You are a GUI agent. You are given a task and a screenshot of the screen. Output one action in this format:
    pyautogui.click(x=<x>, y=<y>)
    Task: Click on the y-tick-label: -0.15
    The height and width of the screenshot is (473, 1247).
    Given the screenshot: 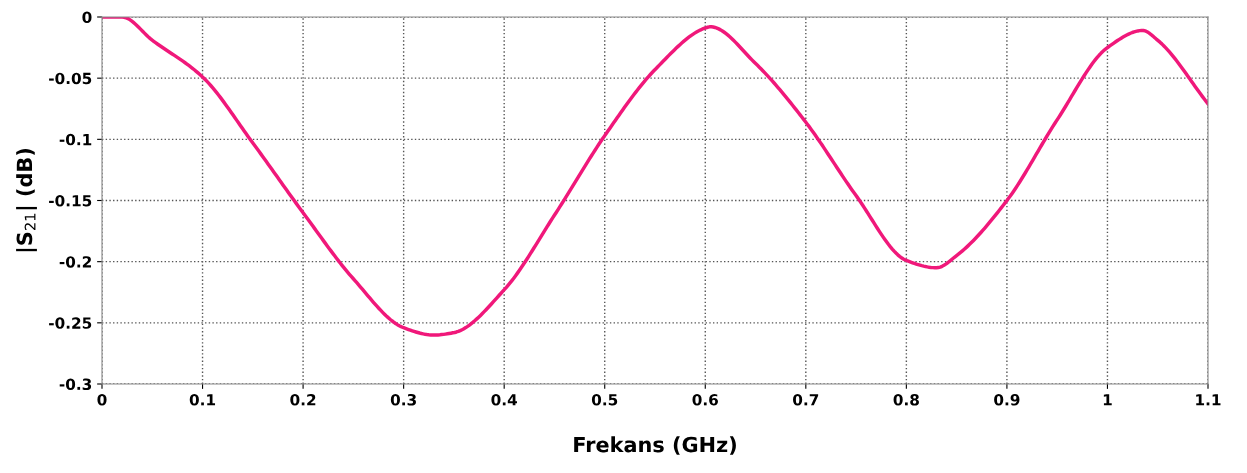 What is the action you would take?
    pyautogui.click(x=70, y=200)
    